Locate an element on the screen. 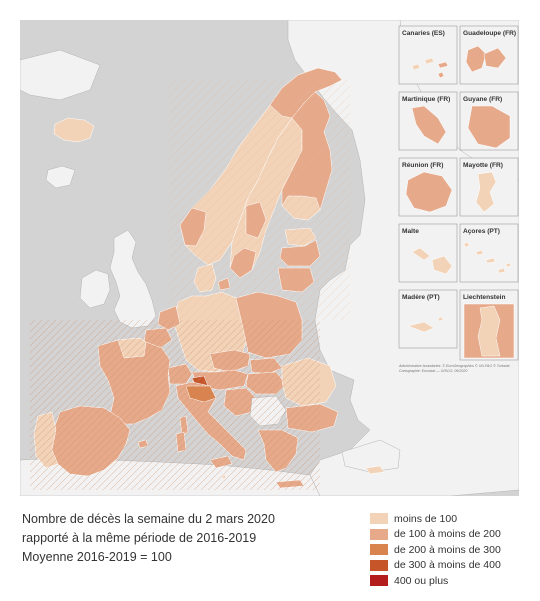  legend-item: de 200 à moins de 300 is located at coordinates (452, 549).